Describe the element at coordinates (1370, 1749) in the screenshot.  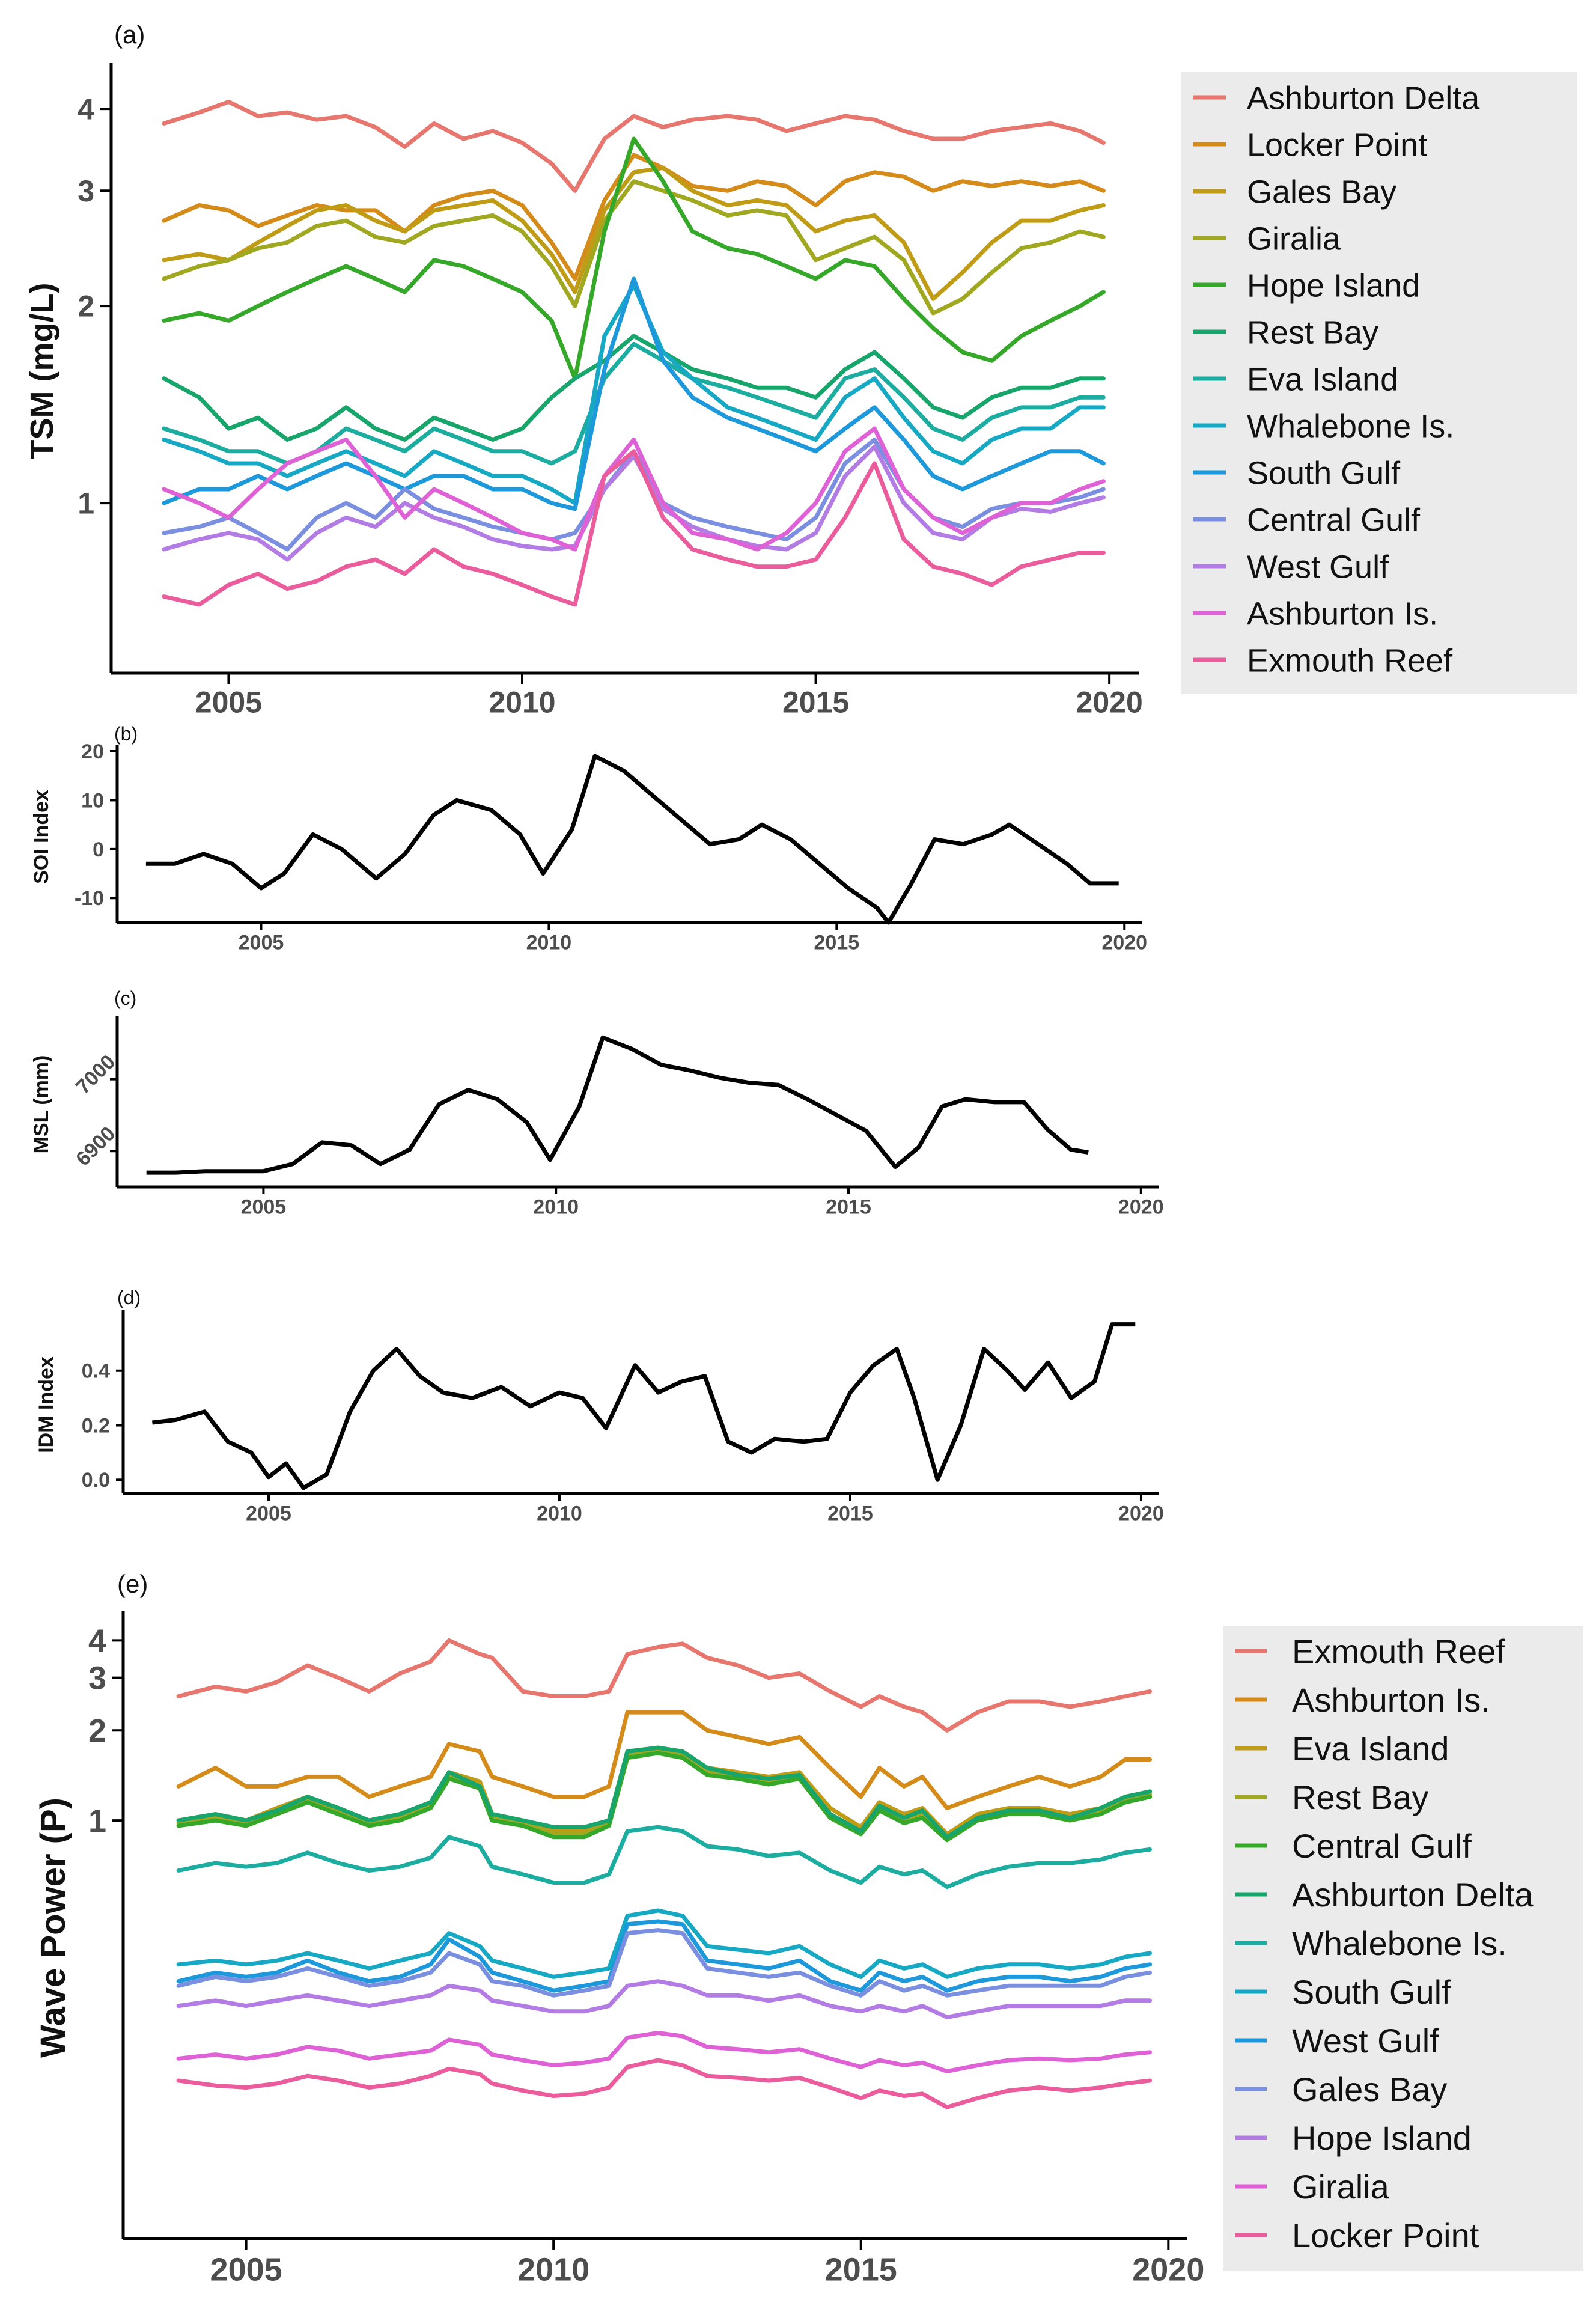
I see `legend-label: Eva Island` at that location.